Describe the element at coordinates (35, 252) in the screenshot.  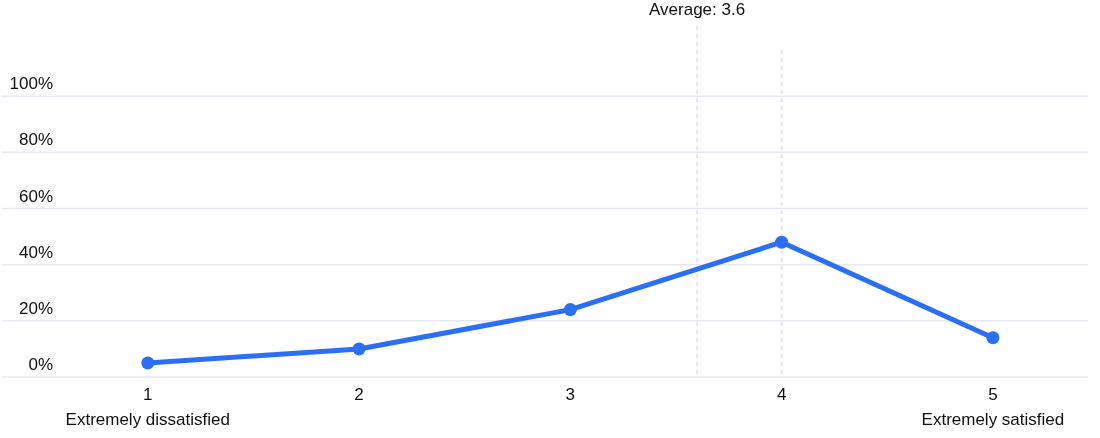
I see `y-tick-label: 40%` at that location.